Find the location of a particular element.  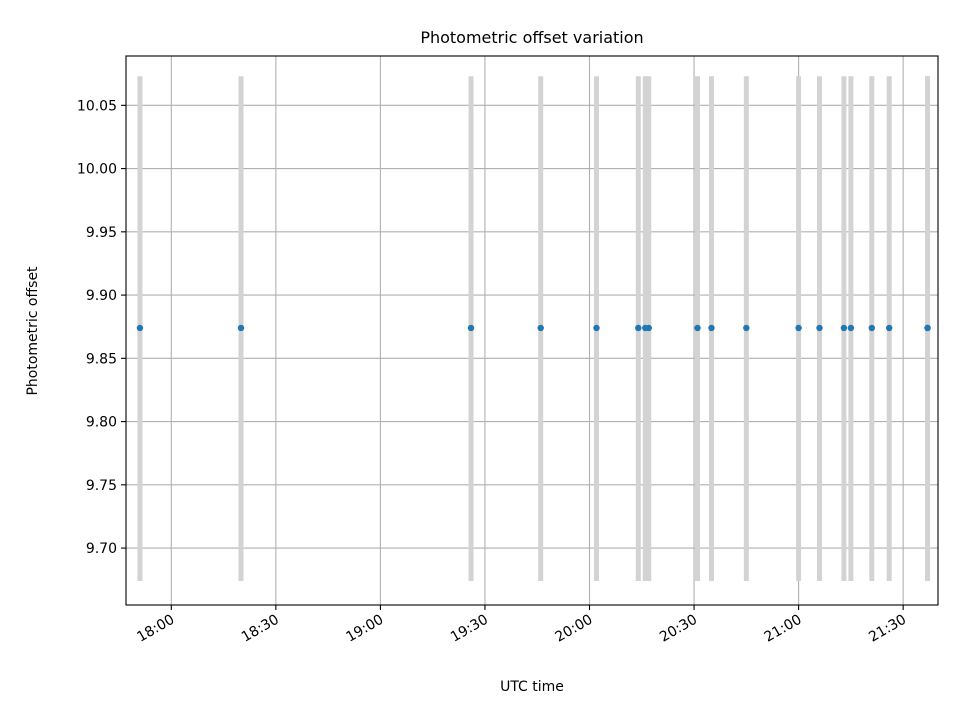

x-tick-label: 18:00 is located at coordinates (155, 629).